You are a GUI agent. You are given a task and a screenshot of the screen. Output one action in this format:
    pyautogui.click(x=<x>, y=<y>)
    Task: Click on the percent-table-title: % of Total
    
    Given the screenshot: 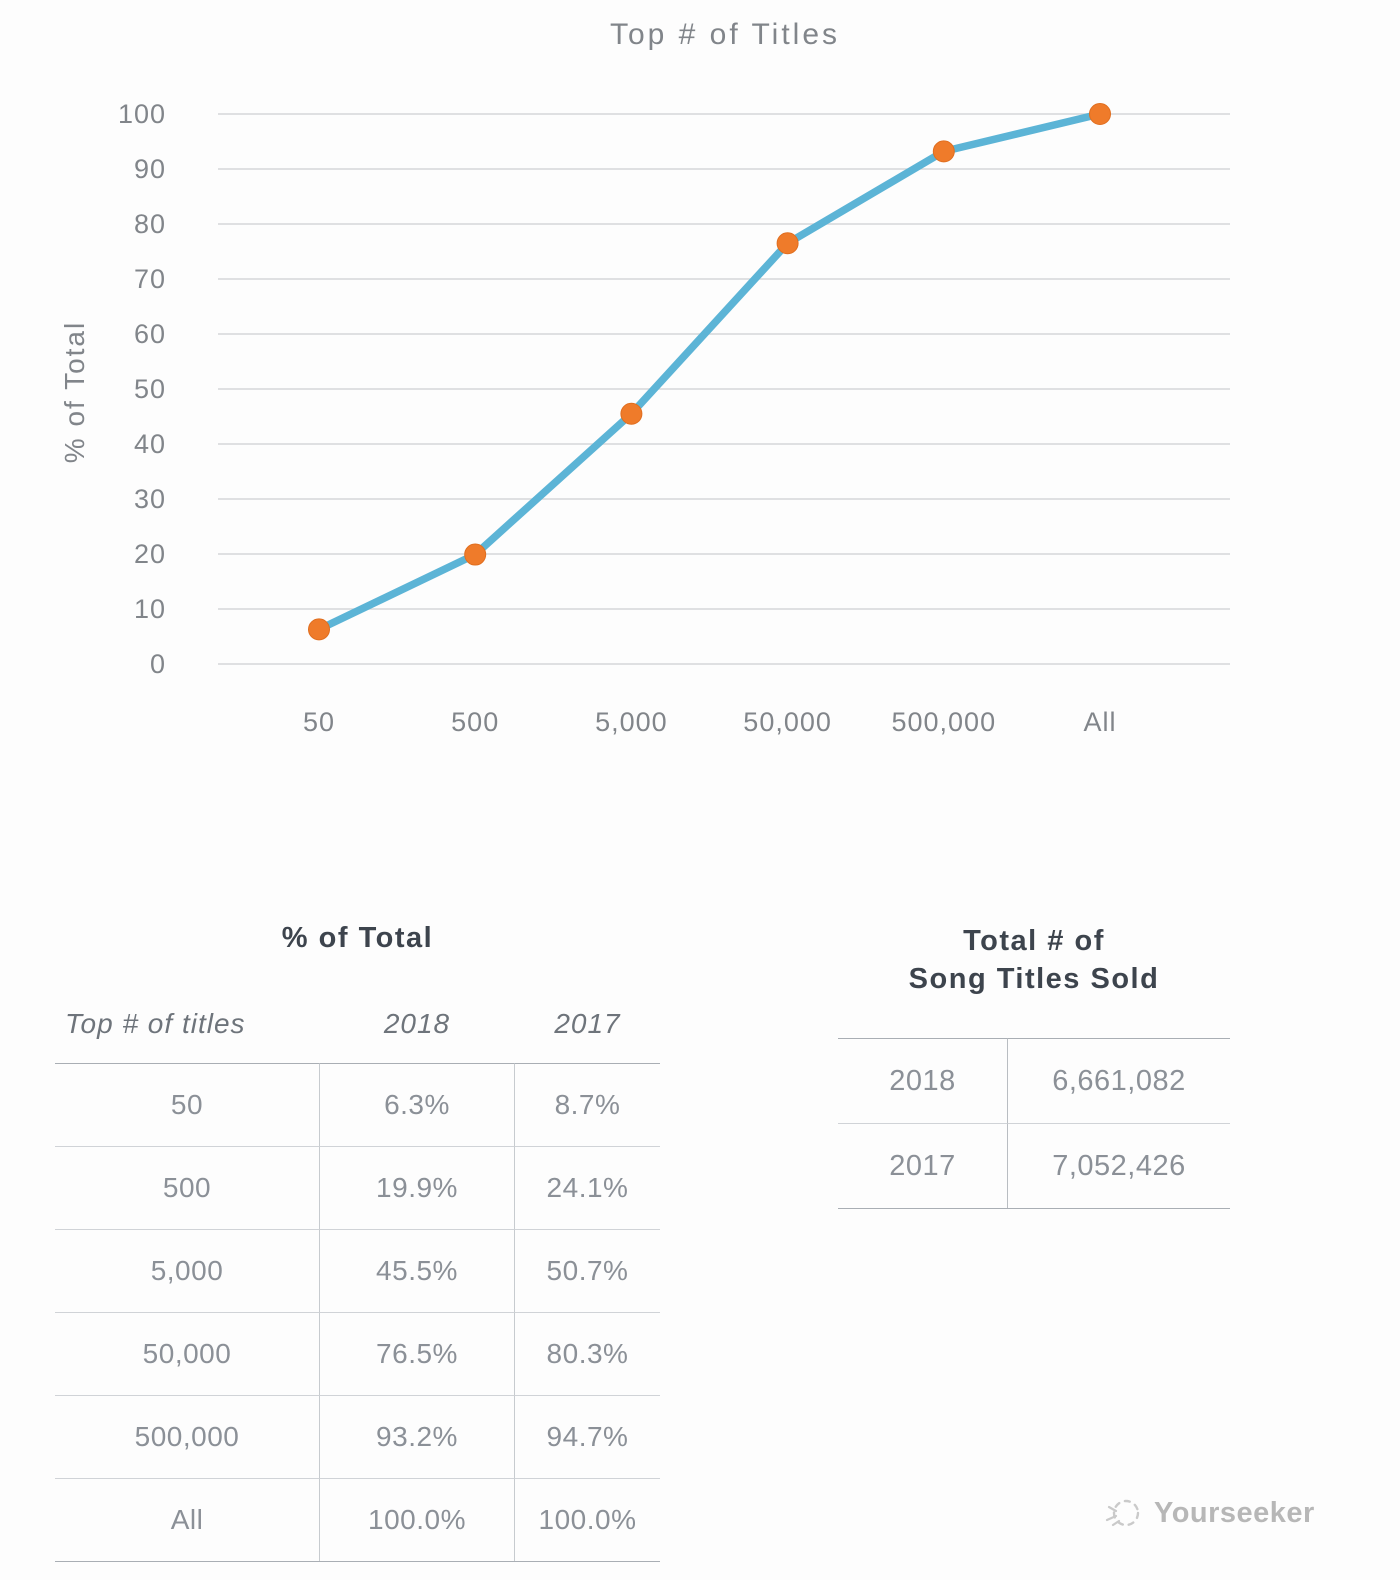 What is the action you would take?
    pyautogui.click(x=357, y=938)
    